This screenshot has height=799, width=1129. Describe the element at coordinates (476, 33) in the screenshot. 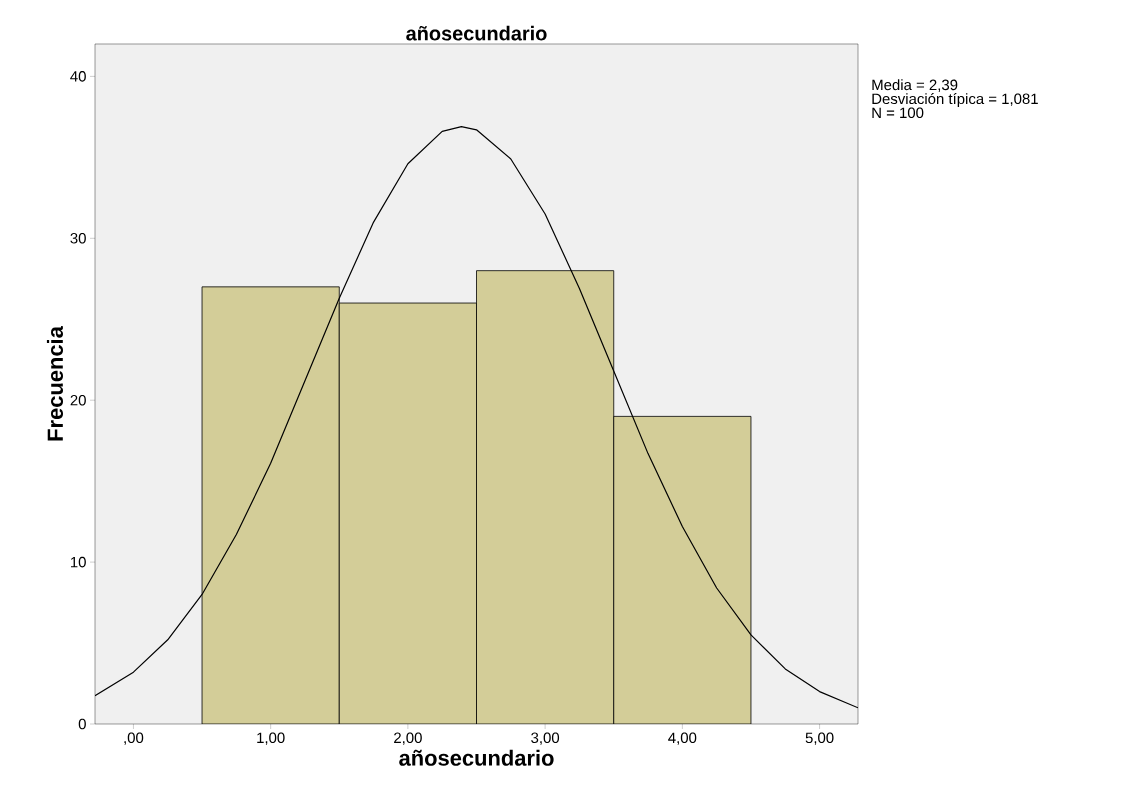

I see `chart-title: añosecundario` at that location.